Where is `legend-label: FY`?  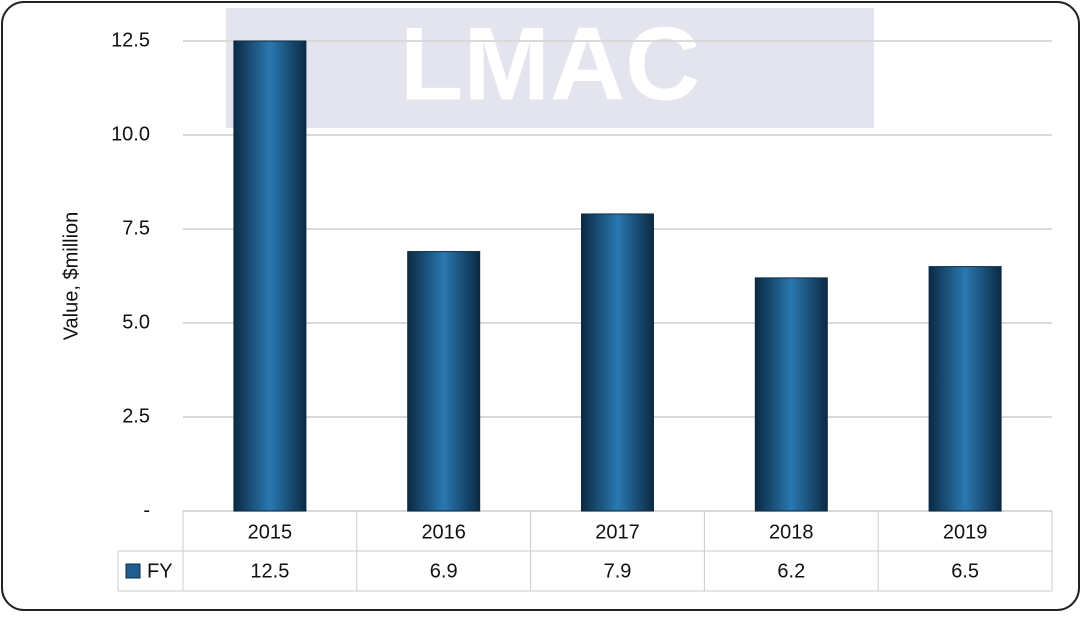
legend-label: FY is located at coordinates (160, 571).